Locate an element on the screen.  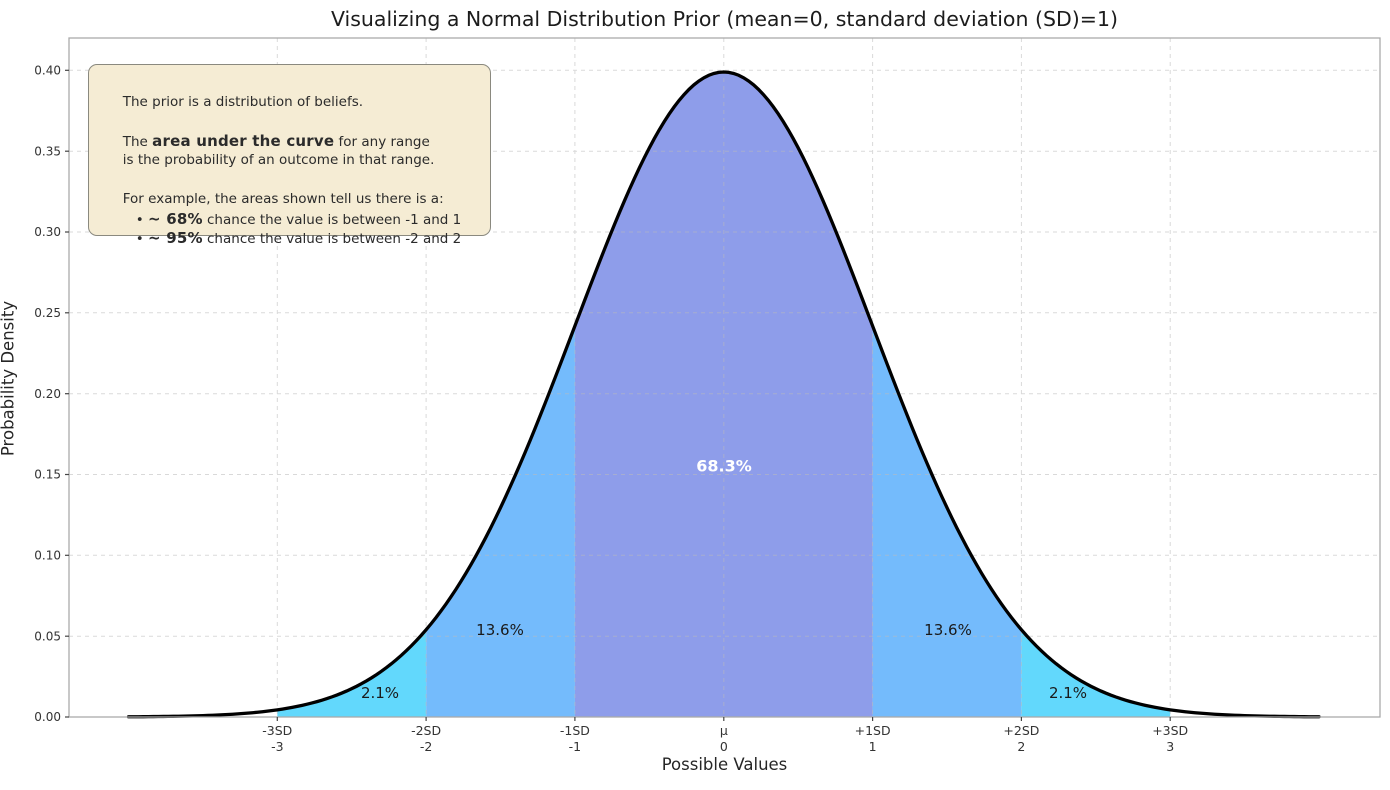
y-tick-label: 0.15 is located at coordinates (47, 475).